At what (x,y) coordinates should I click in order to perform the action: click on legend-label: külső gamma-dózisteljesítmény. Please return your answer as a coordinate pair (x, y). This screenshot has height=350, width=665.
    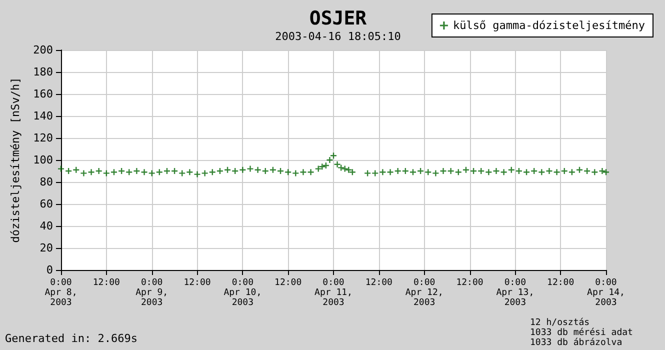
    Looking at the image, I should click on (549, 25).